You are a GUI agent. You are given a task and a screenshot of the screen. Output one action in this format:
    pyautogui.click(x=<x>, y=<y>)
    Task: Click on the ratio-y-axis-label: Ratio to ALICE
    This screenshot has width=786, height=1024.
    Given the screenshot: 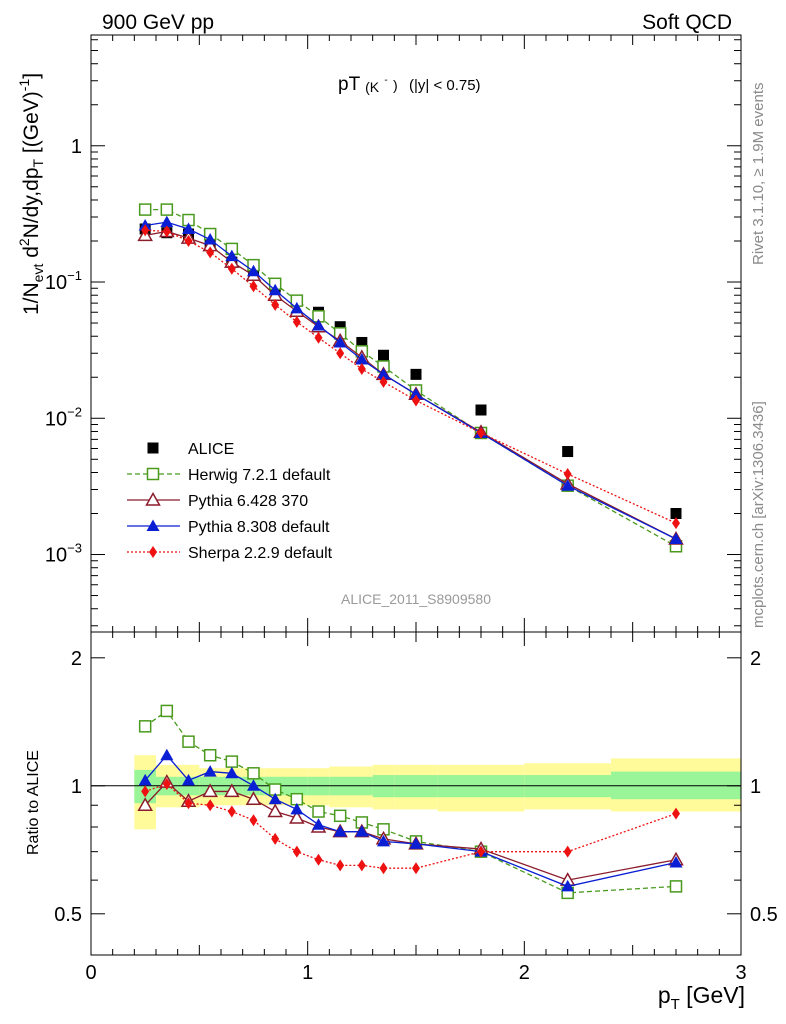 What is the action you would take?
    pyautogui.click(x=33, y=802)
    